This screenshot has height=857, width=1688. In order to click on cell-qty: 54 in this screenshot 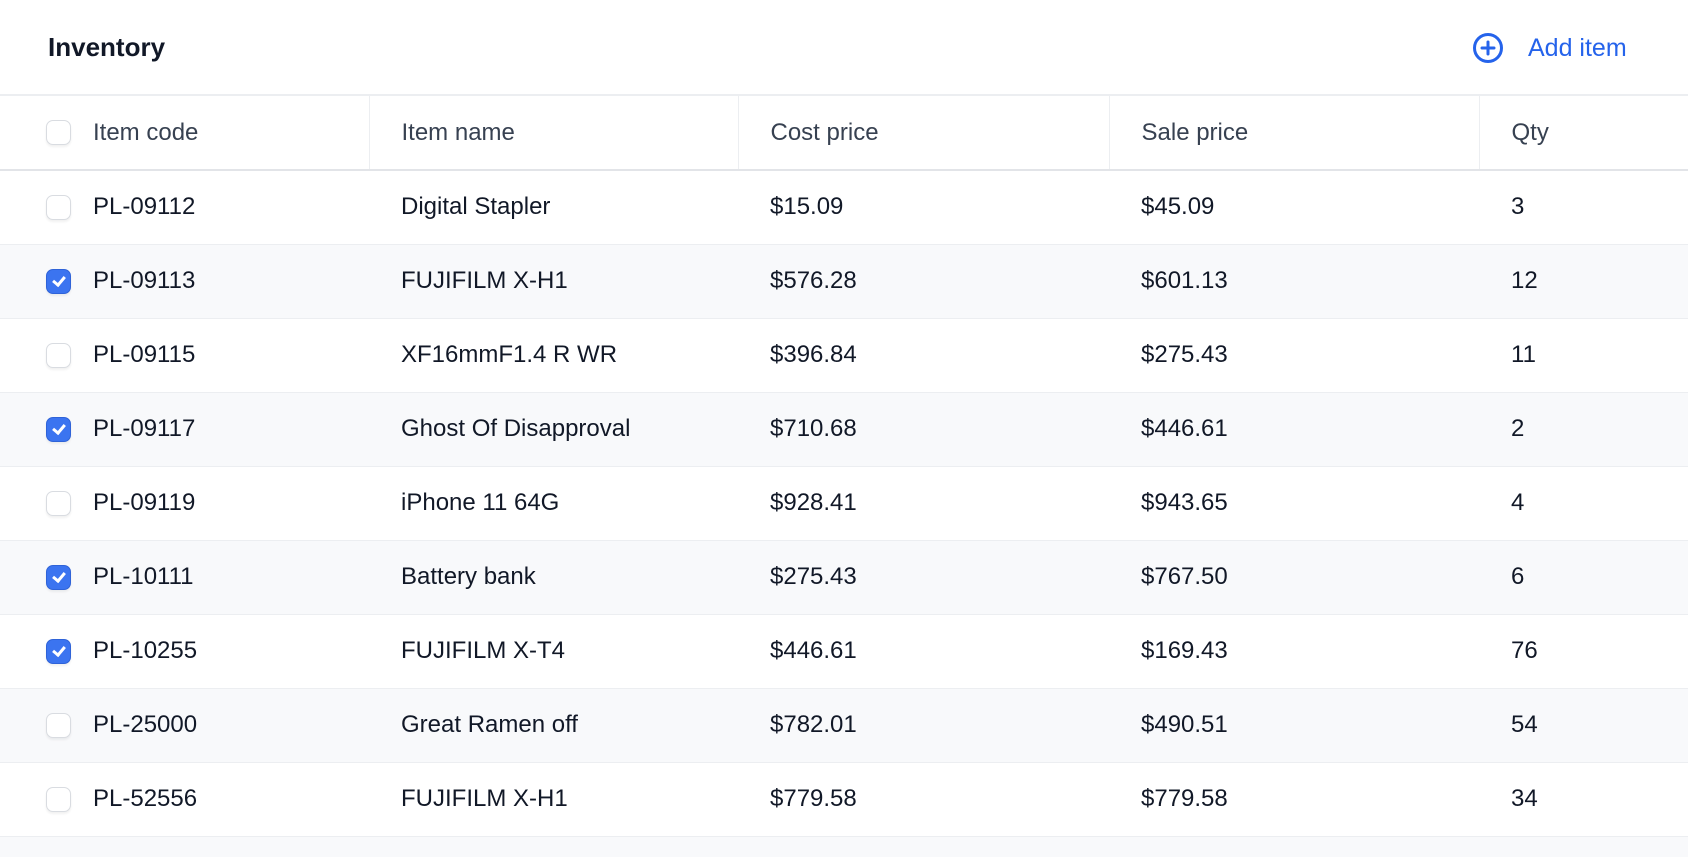, I will do `click(1583, 725)`.